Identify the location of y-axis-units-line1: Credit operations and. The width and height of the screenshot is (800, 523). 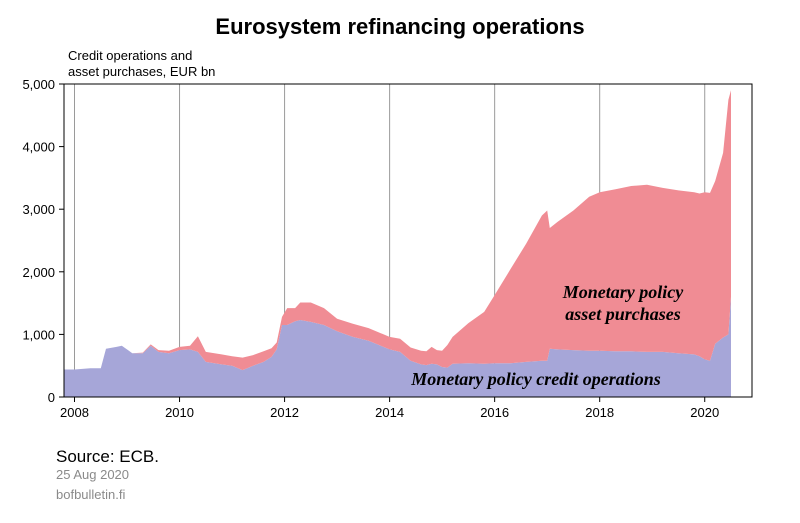
(130, 55).